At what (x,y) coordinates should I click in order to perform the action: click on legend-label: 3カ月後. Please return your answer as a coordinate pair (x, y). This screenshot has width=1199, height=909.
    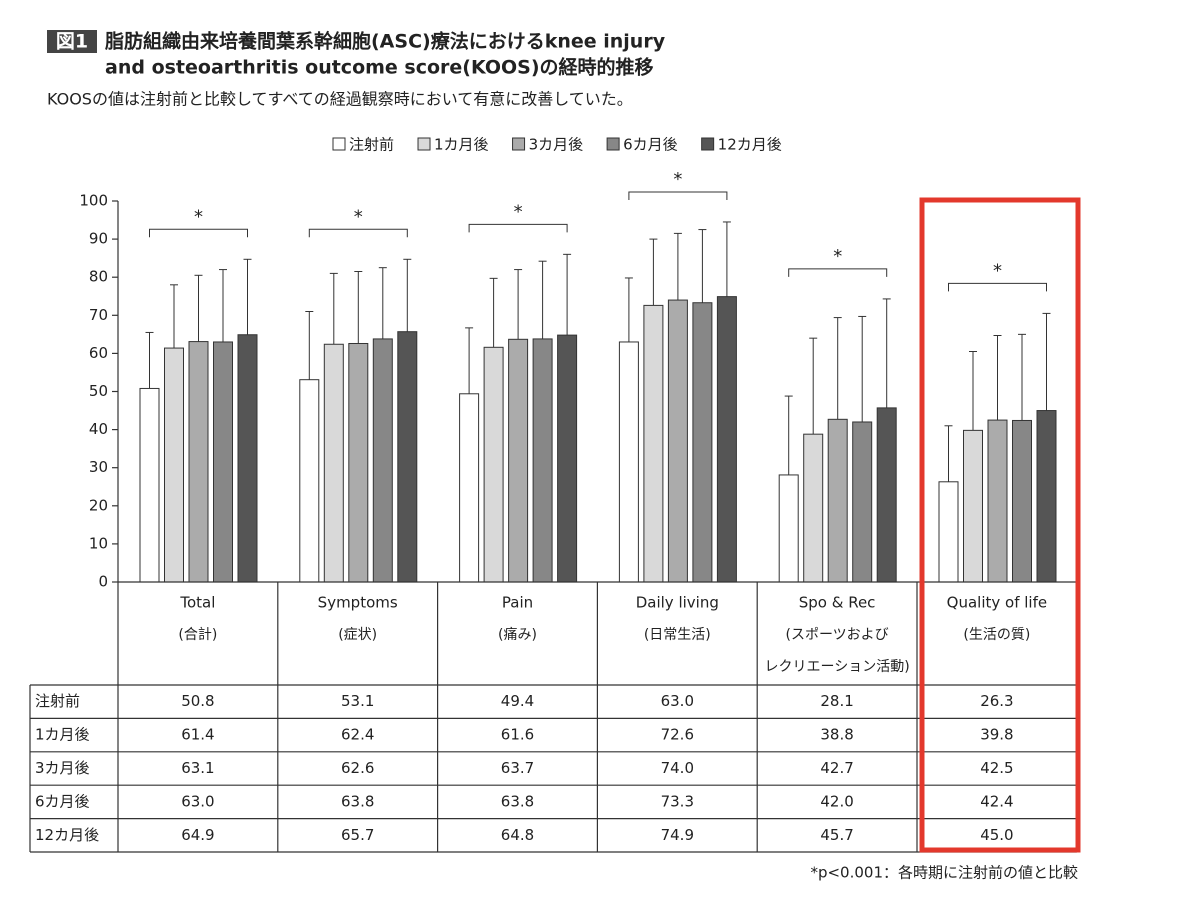
    Looking at the image, I should click on (556, 145).